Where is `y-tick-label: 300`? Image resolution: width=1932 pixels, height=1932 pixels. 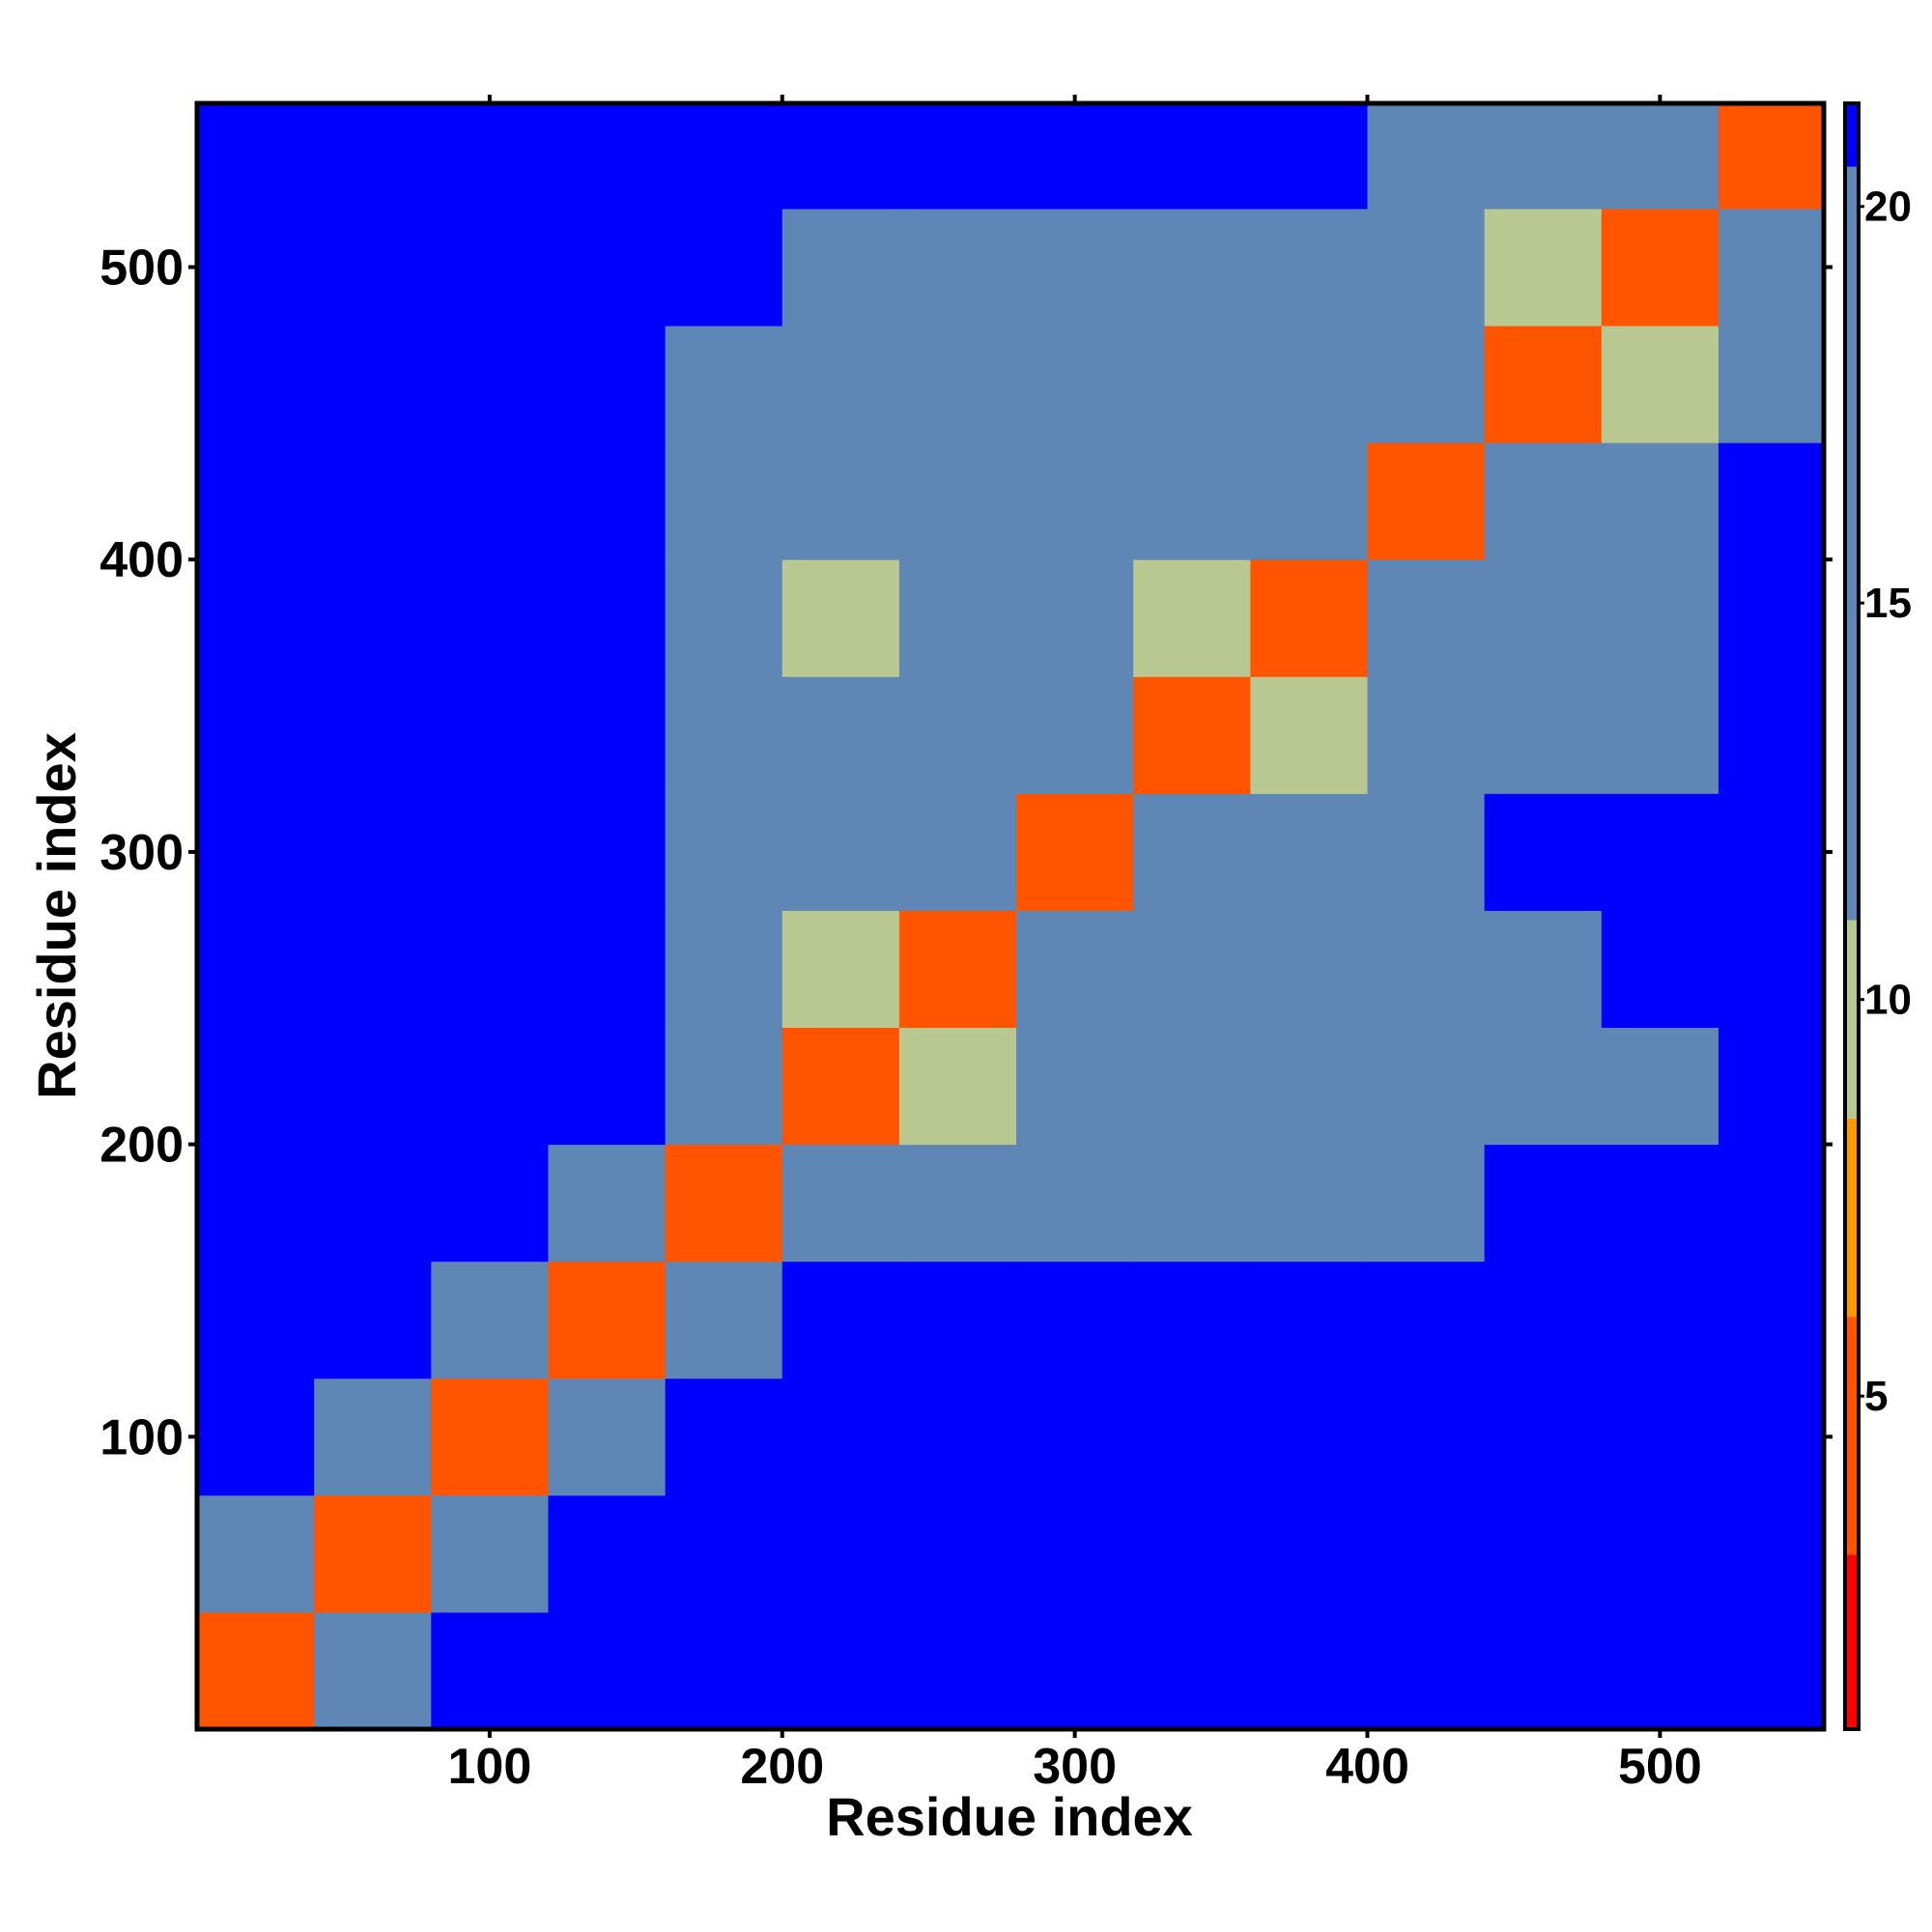
y-tick-label: 300 is located at coordinates (141, 853).